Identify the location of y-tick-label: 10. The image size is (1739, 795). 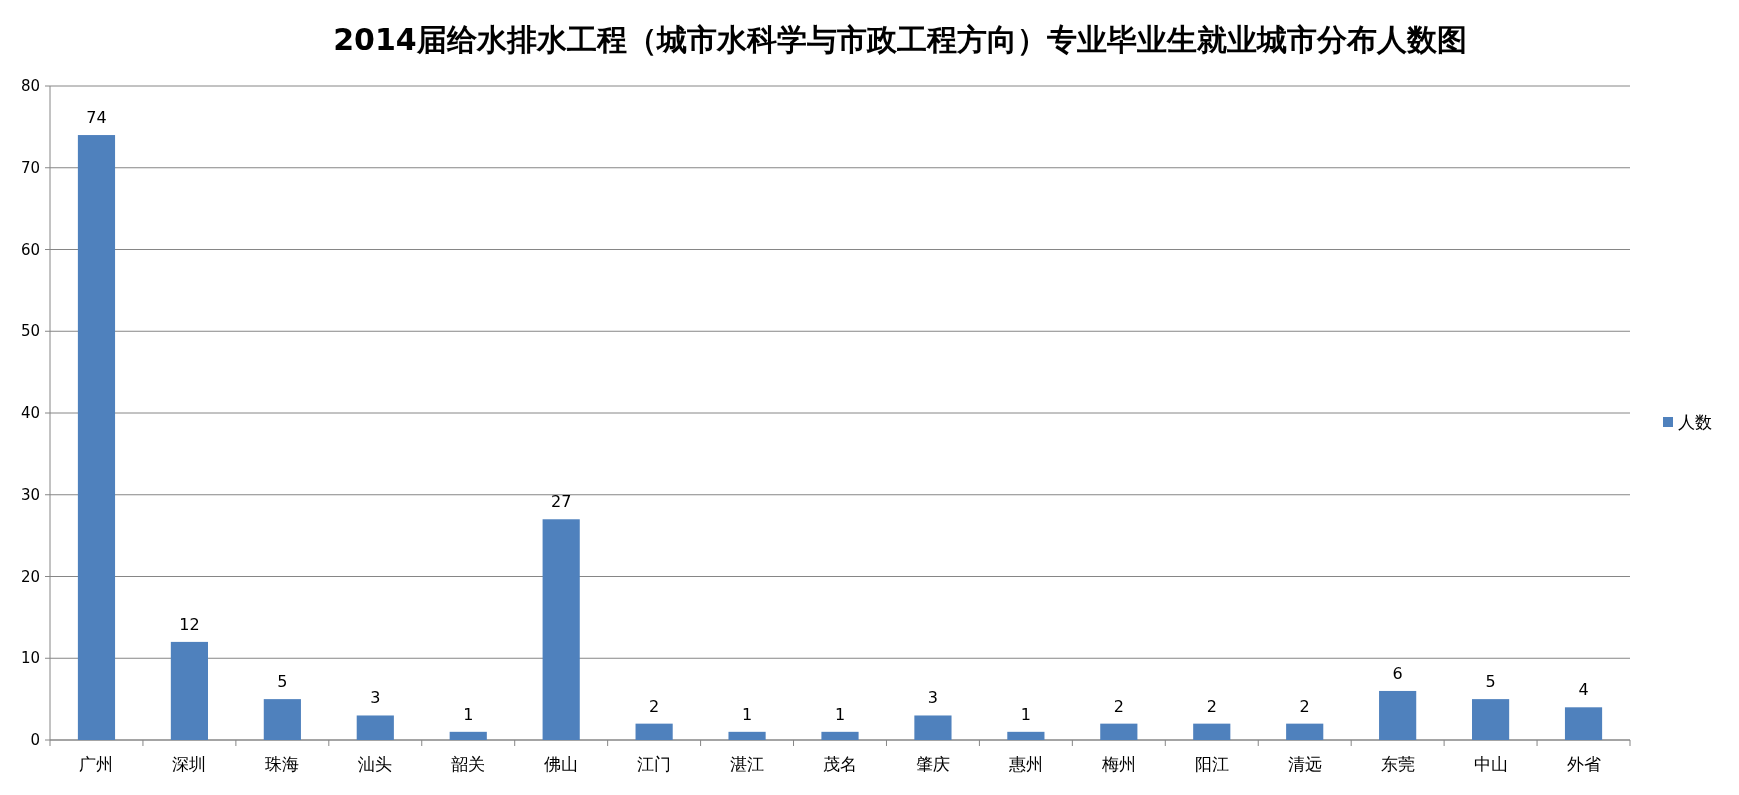
(30, 658).